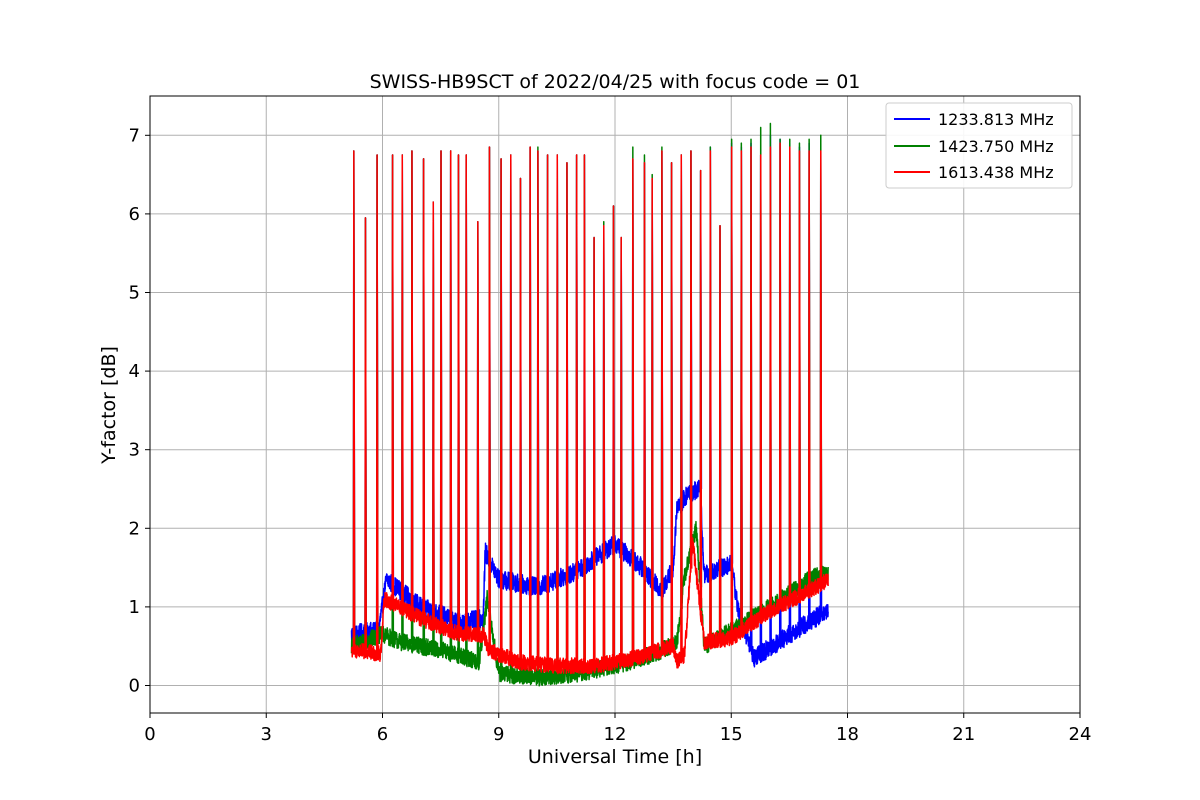 This screenshot has height=800, width=1200. What do you see at coordinates (134, 528) in the screenshot?
I see `y-tick-label: 2` at bounding box center [134, 528].